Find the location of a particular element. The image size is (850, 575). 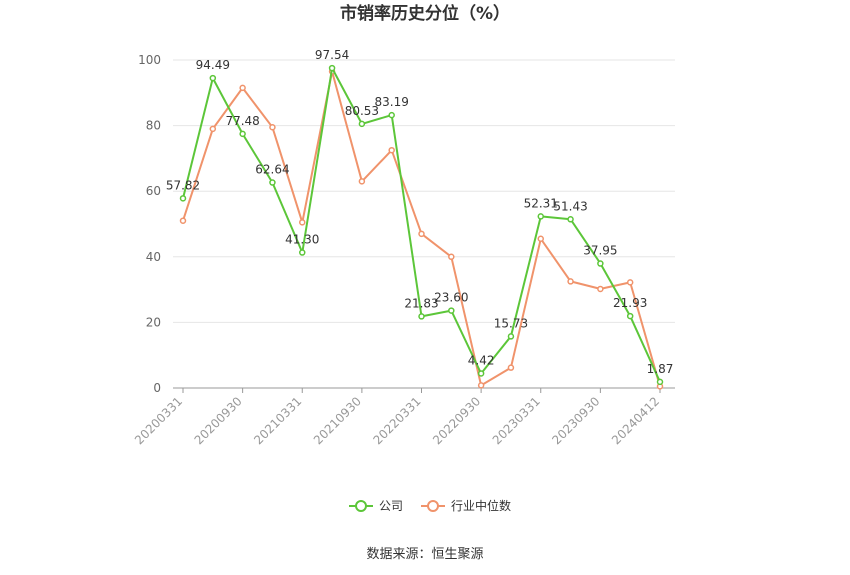

data-label: 52.31 is located at coordinates (541, 203).